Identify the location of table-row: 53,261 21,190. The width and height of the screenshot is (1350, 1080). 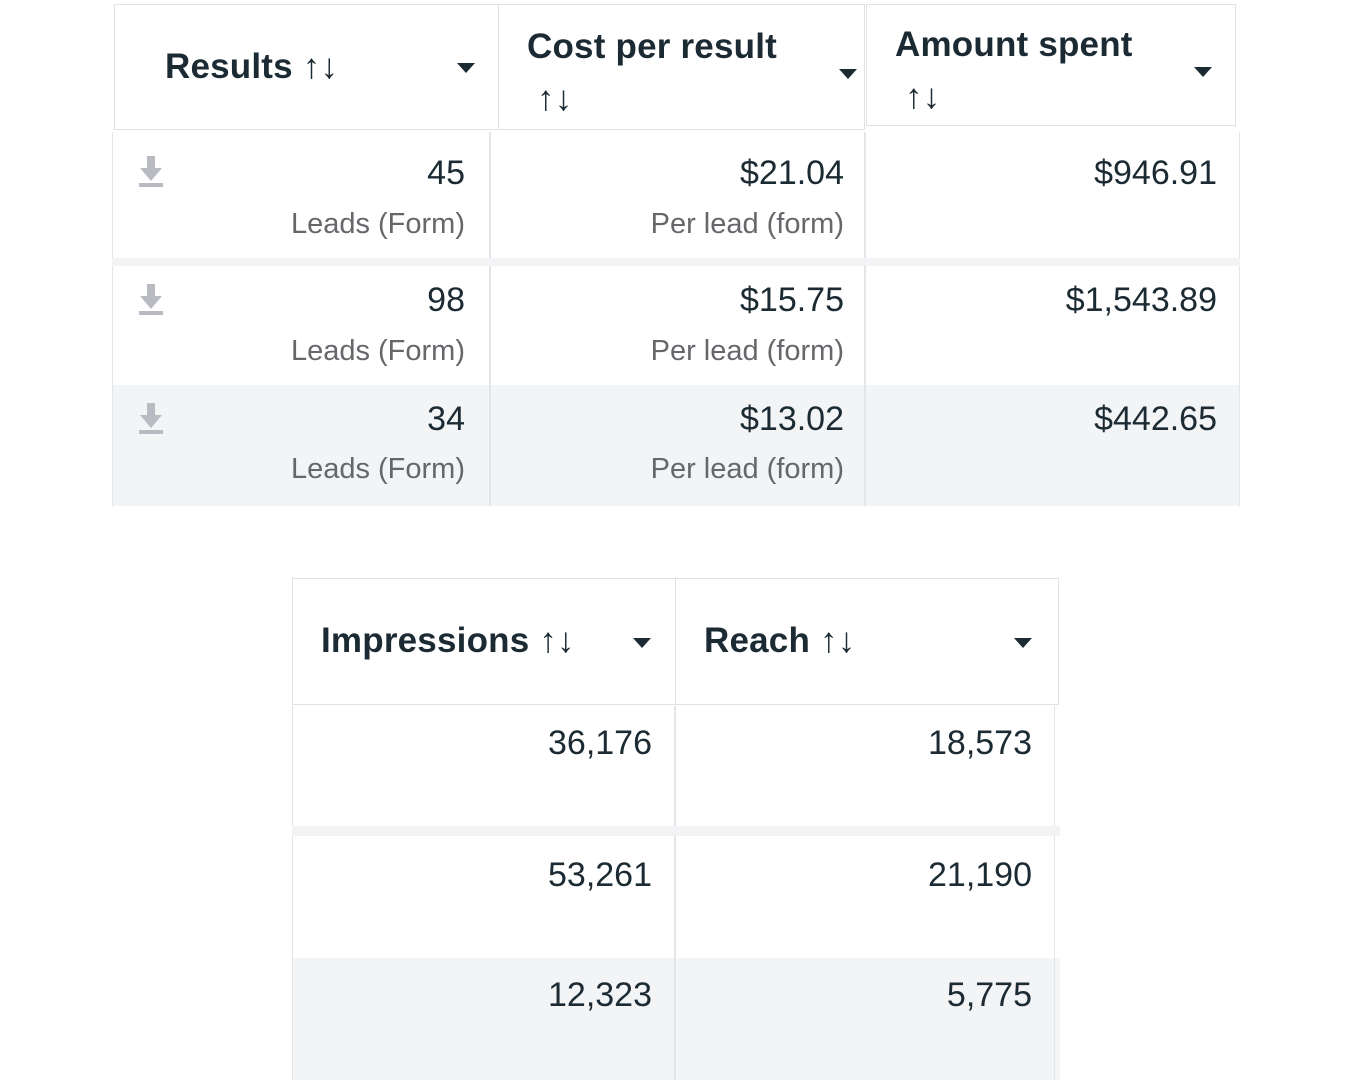
(676, 897).